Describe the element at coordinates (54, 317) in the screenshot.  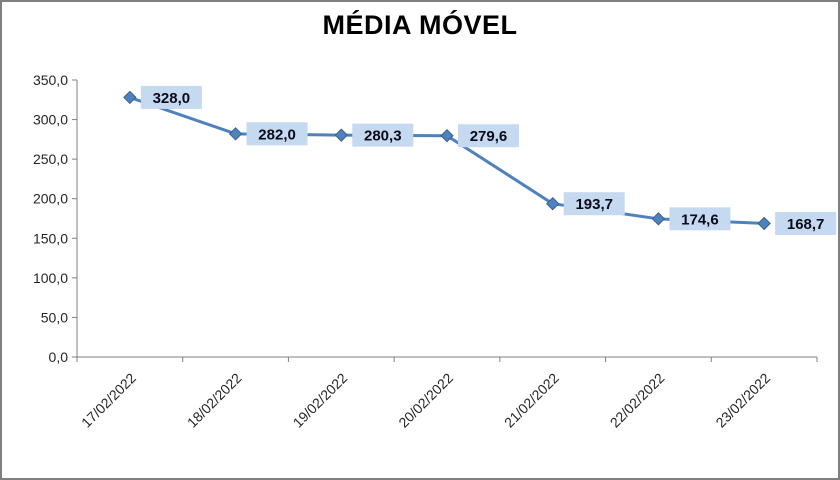
I see `y-axis-label: 50,0` at that location.